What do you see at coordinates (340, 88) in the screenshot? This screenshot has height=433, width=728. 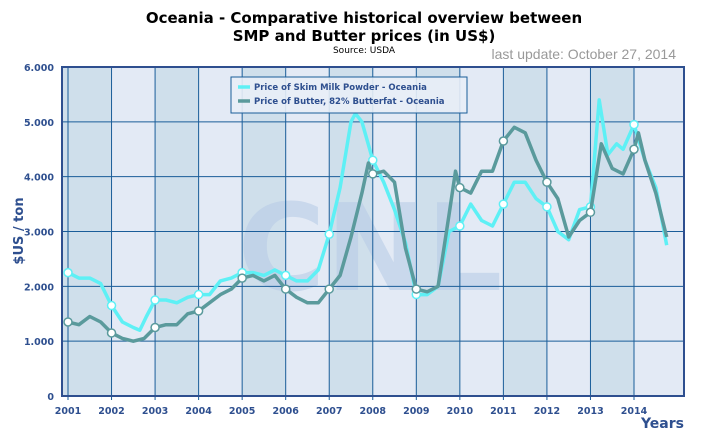 I see `legend-label: Price of Skim Milk Powder - Oceania` at bounding box center [340, 88].